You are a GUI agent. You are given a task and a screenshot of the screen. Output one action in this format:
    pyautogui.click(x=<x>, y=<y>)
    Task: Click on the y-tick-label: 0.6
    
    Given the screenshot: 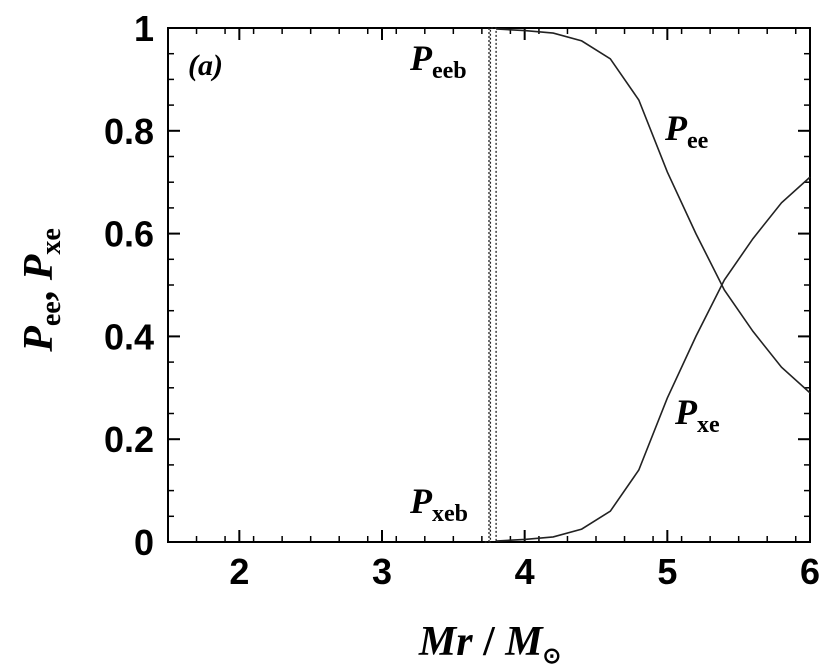 What is the action you would take?
    pyautogui.click(x=129, y=234)
    